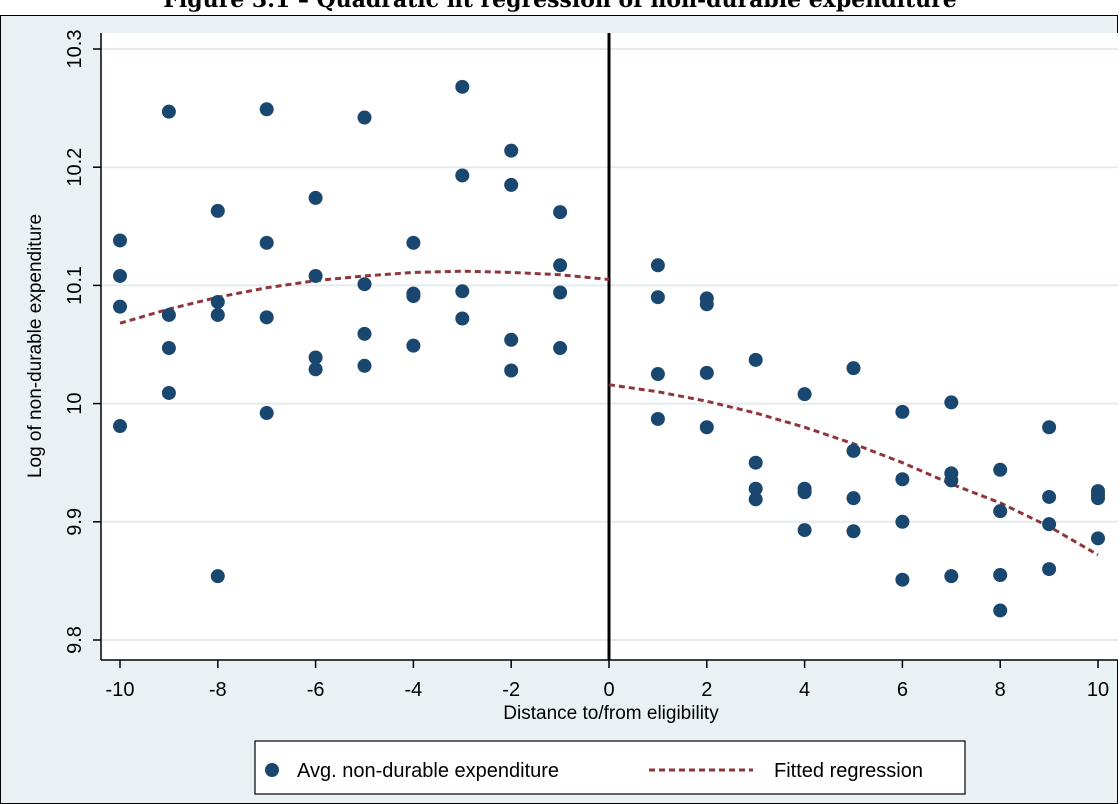  Describe the element at coordinates (316, 690) in the screenshot. I see `x-tick-label: -6` at that location.